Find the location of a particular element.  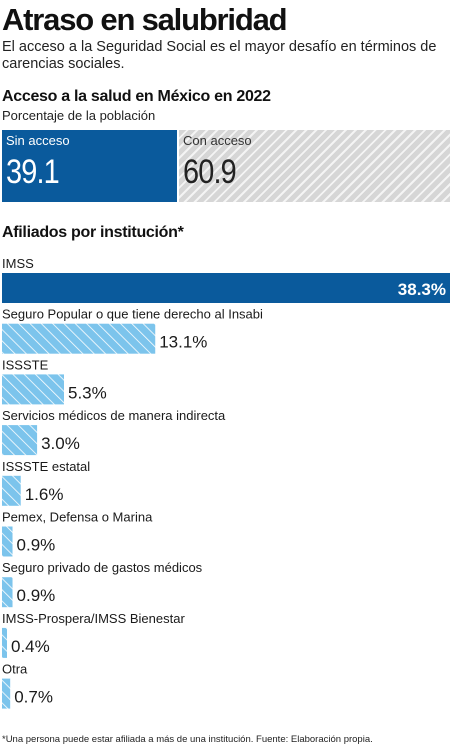

access-split-bar: Sin acceso 39.1 Con acceso 60.9 is located at coordinates (226, 166).